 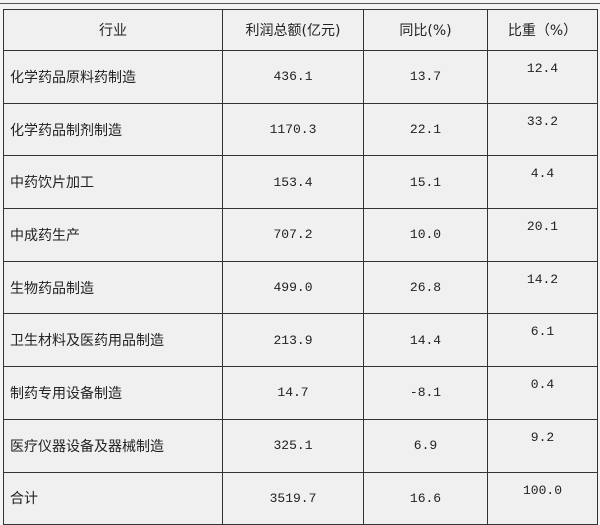 I want to click on yoy-cell: 22.1, so click(x=425, y=129).